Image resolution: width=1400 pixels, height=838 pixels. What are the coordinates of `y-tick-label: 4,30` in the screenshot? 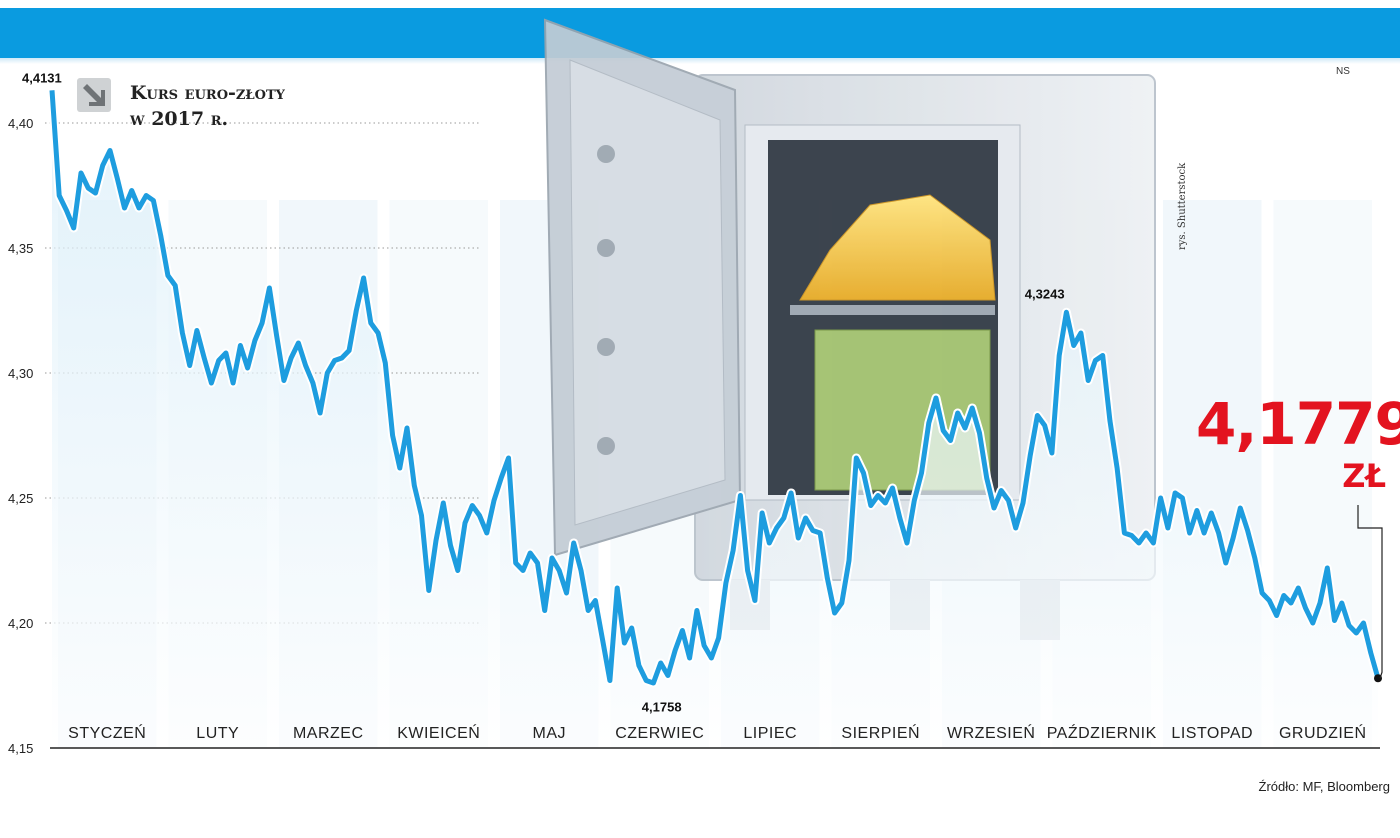 It's located at (20, 373).